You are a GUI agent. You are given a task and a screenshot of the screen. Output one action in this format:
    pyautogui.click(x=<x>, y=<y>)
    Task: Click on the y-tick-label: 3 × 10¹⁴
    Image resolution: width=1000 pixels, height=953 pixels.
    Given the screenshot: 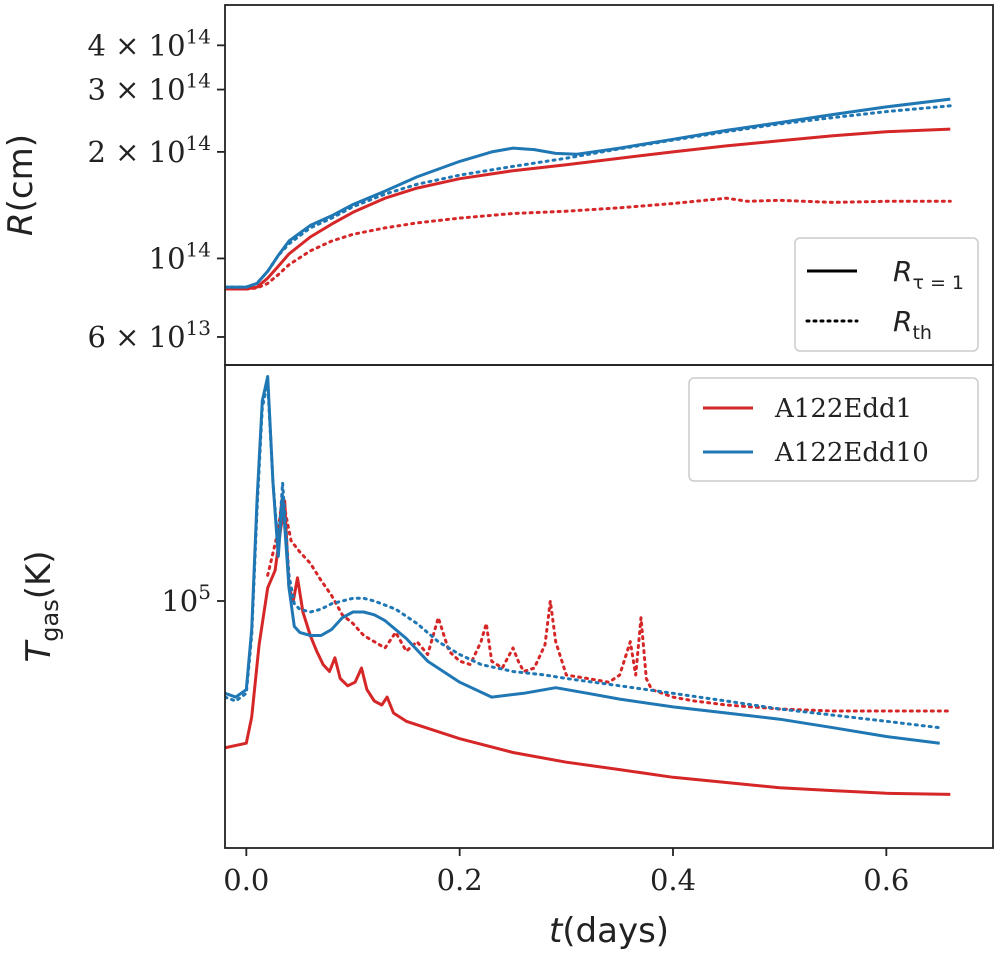 What is the action you would take?
    pyautogui.click(x=149, y=88)
    